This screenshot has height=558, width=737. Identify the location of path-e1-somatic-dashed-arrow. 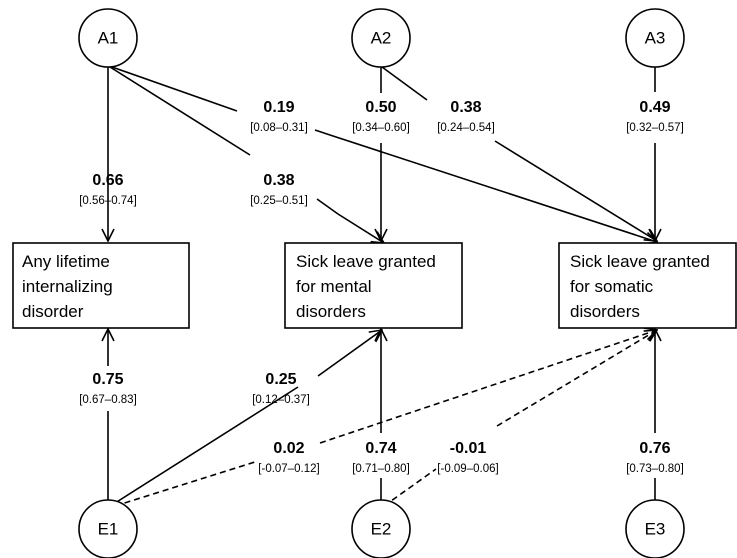
(488, 387).